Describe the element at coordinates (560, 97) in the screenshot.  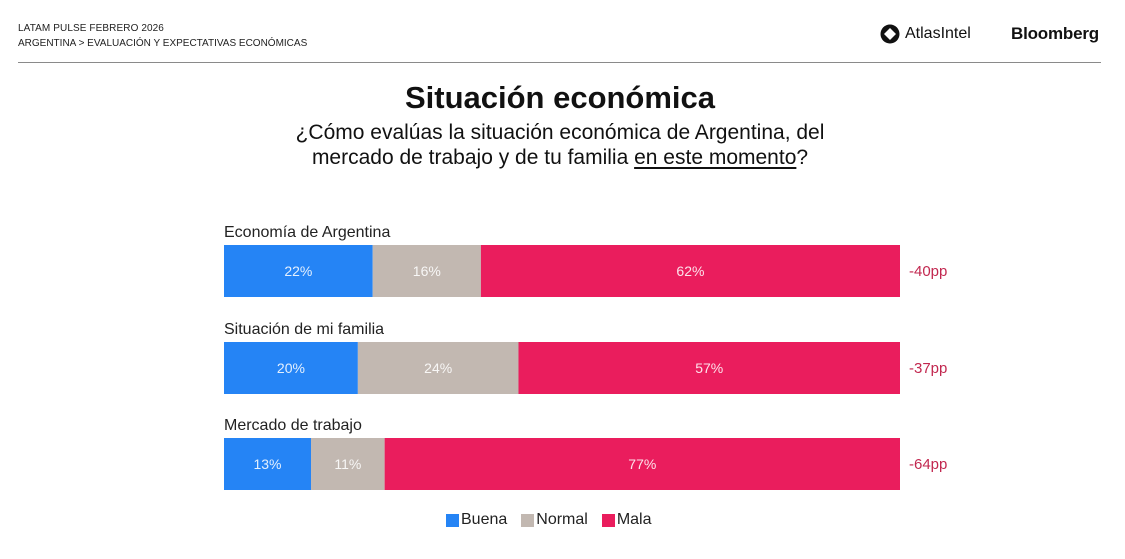
I see `chart-title: Situación económica` at that location.